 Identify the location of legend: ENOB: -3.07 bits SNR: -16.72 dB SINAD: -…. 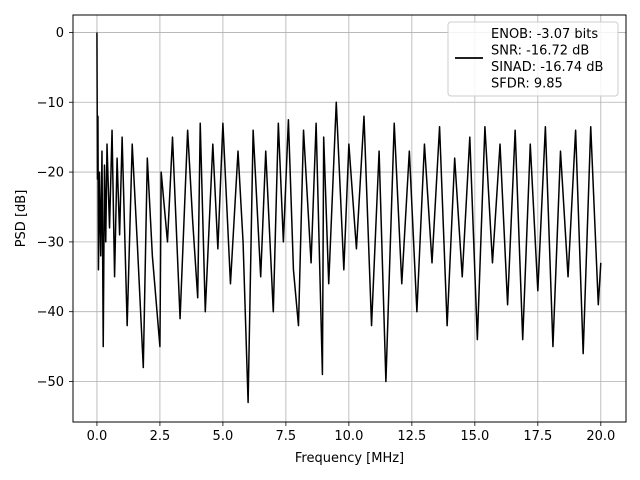
(533, 59).